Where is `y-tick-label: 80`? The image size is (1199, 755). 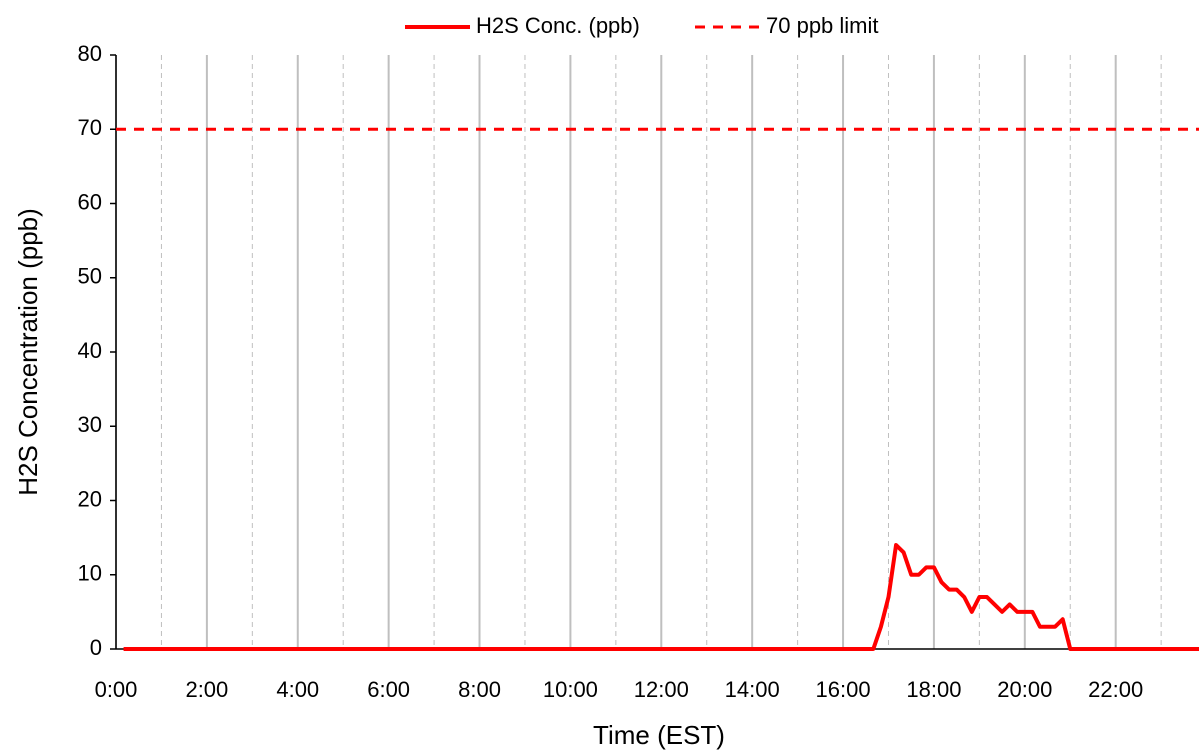 y-tick-label: 80 is located at coordinates (90, 53).